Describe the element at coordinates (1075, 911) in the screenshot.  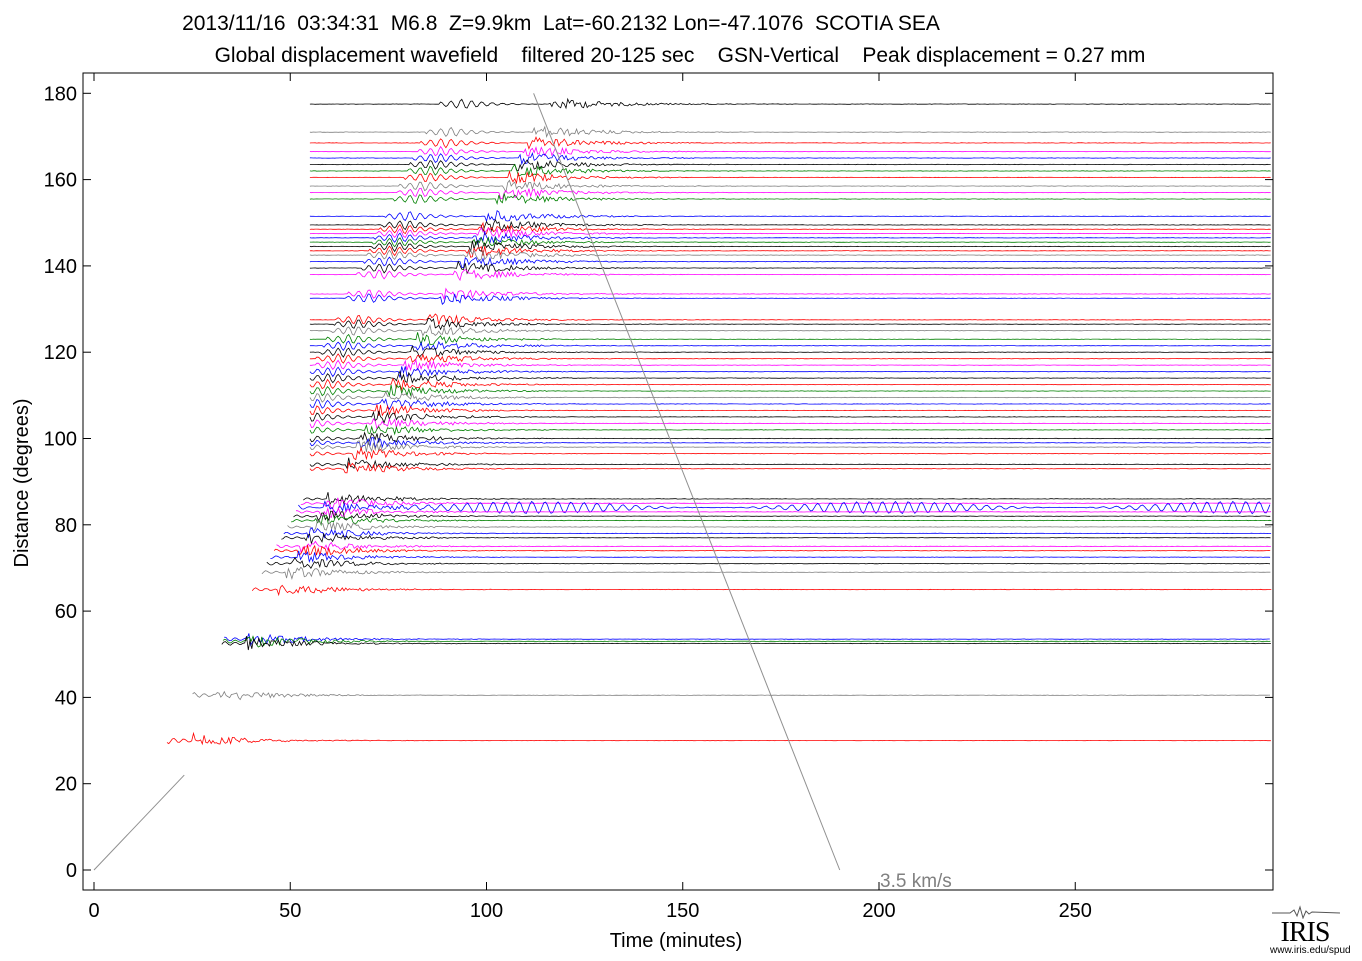
I see `x-tick-label: 250` at that location.